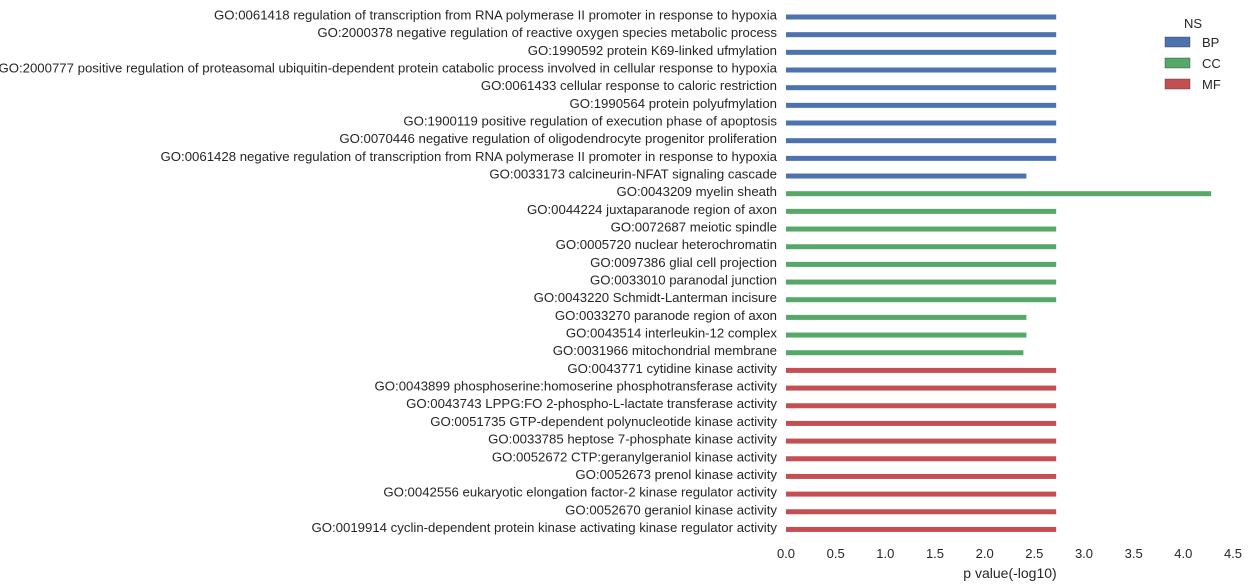  I want to click on bar-go0061433, so click(921, 88).